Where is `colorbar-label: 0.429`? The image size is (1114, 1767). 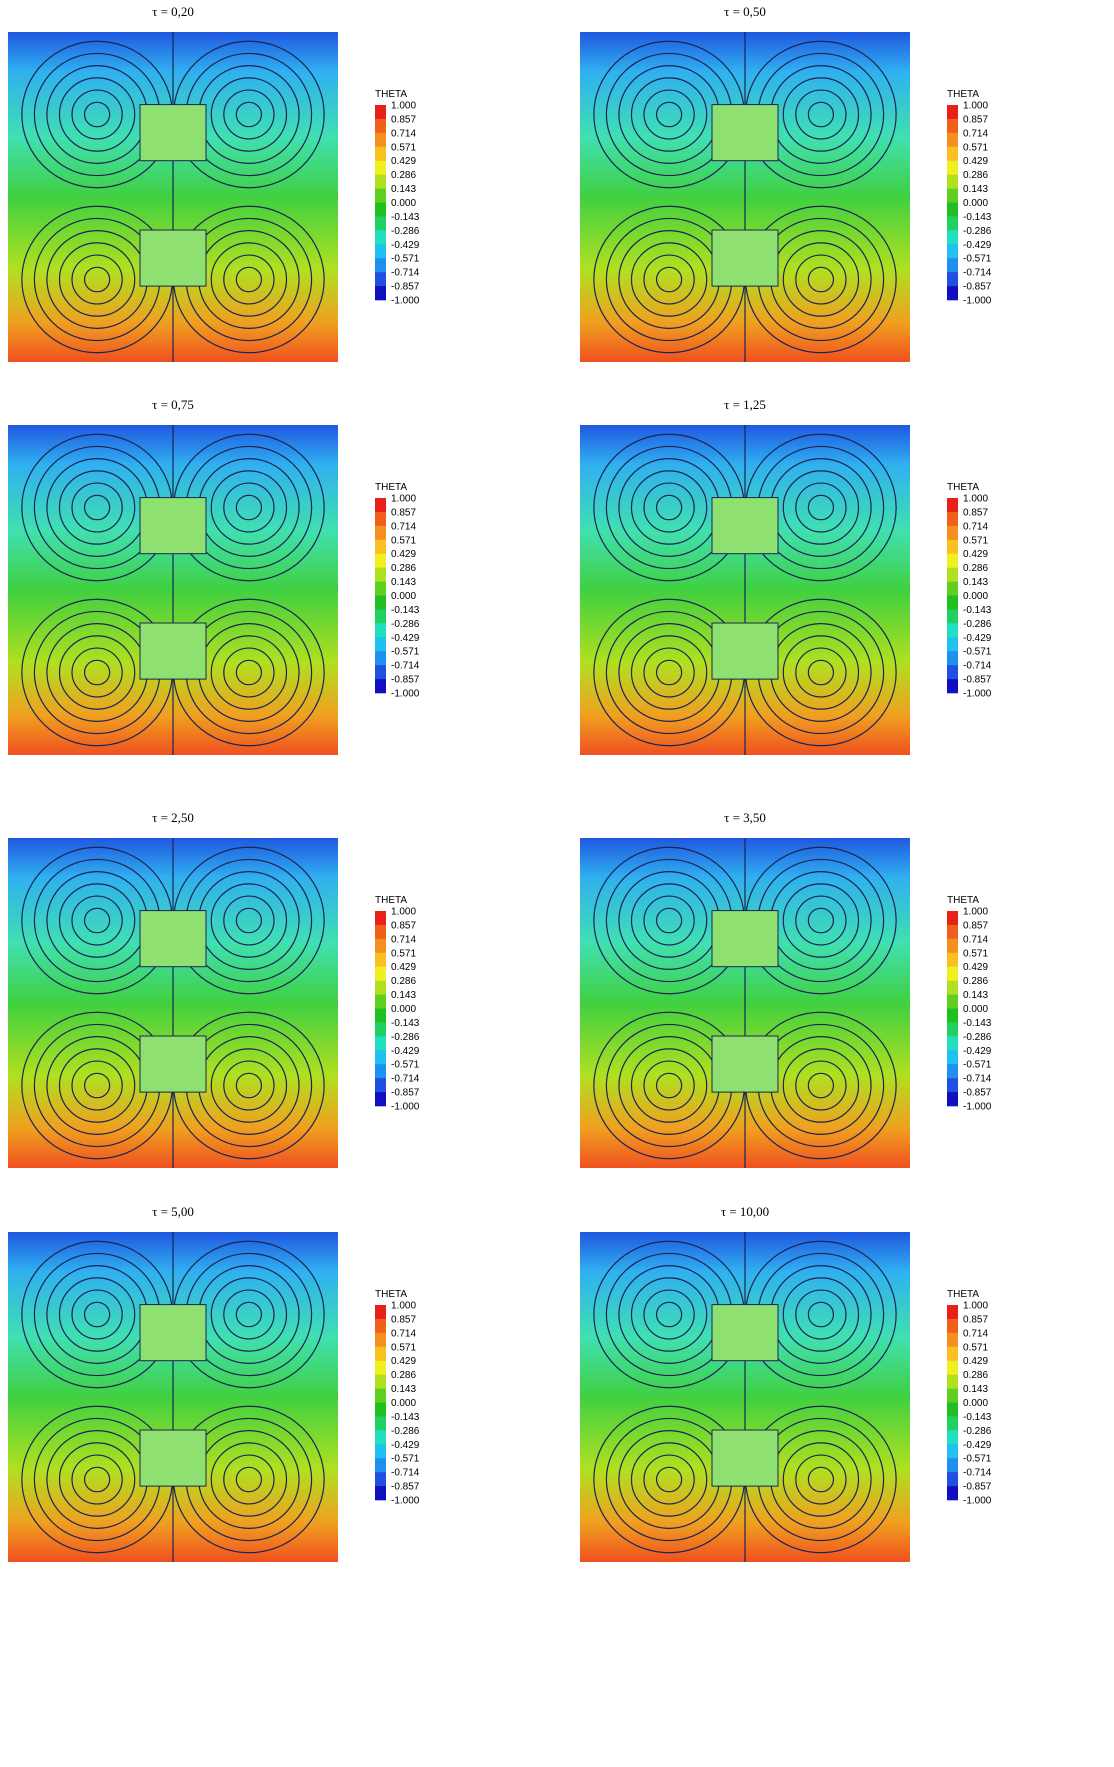
colorbar-label: 0.429 is located at coordinates (975, 554).